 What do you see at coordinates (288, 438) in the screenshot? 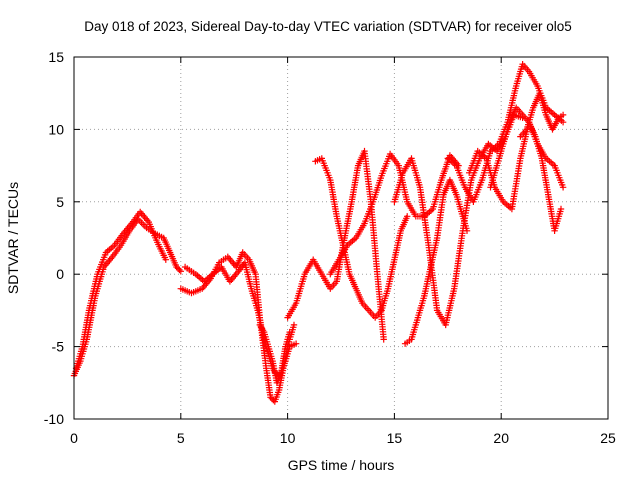
I see `x-tick-label: 10` at bounding box center [288, 438].